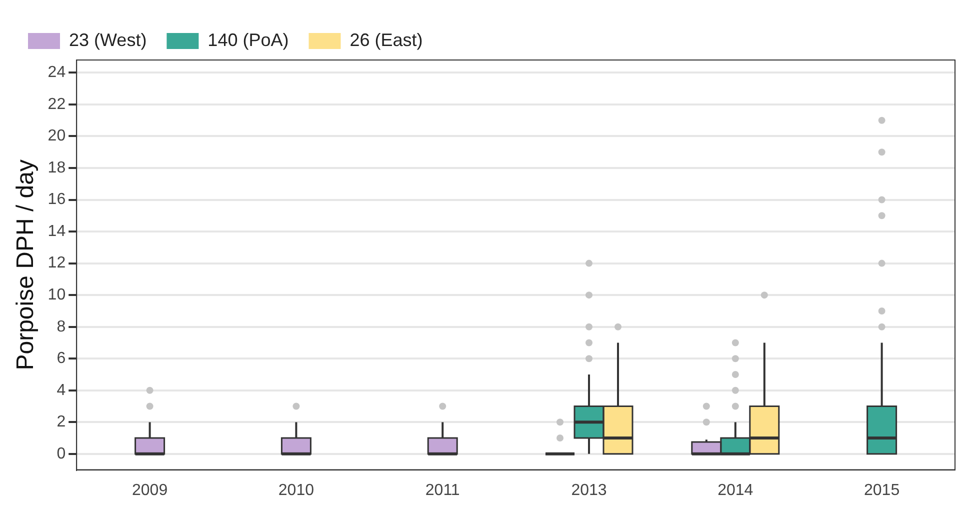  What do you see at coordinates (61, 422) in the screenshot?
I see `y-tick-label: 2` at bounding box center [61, 422].